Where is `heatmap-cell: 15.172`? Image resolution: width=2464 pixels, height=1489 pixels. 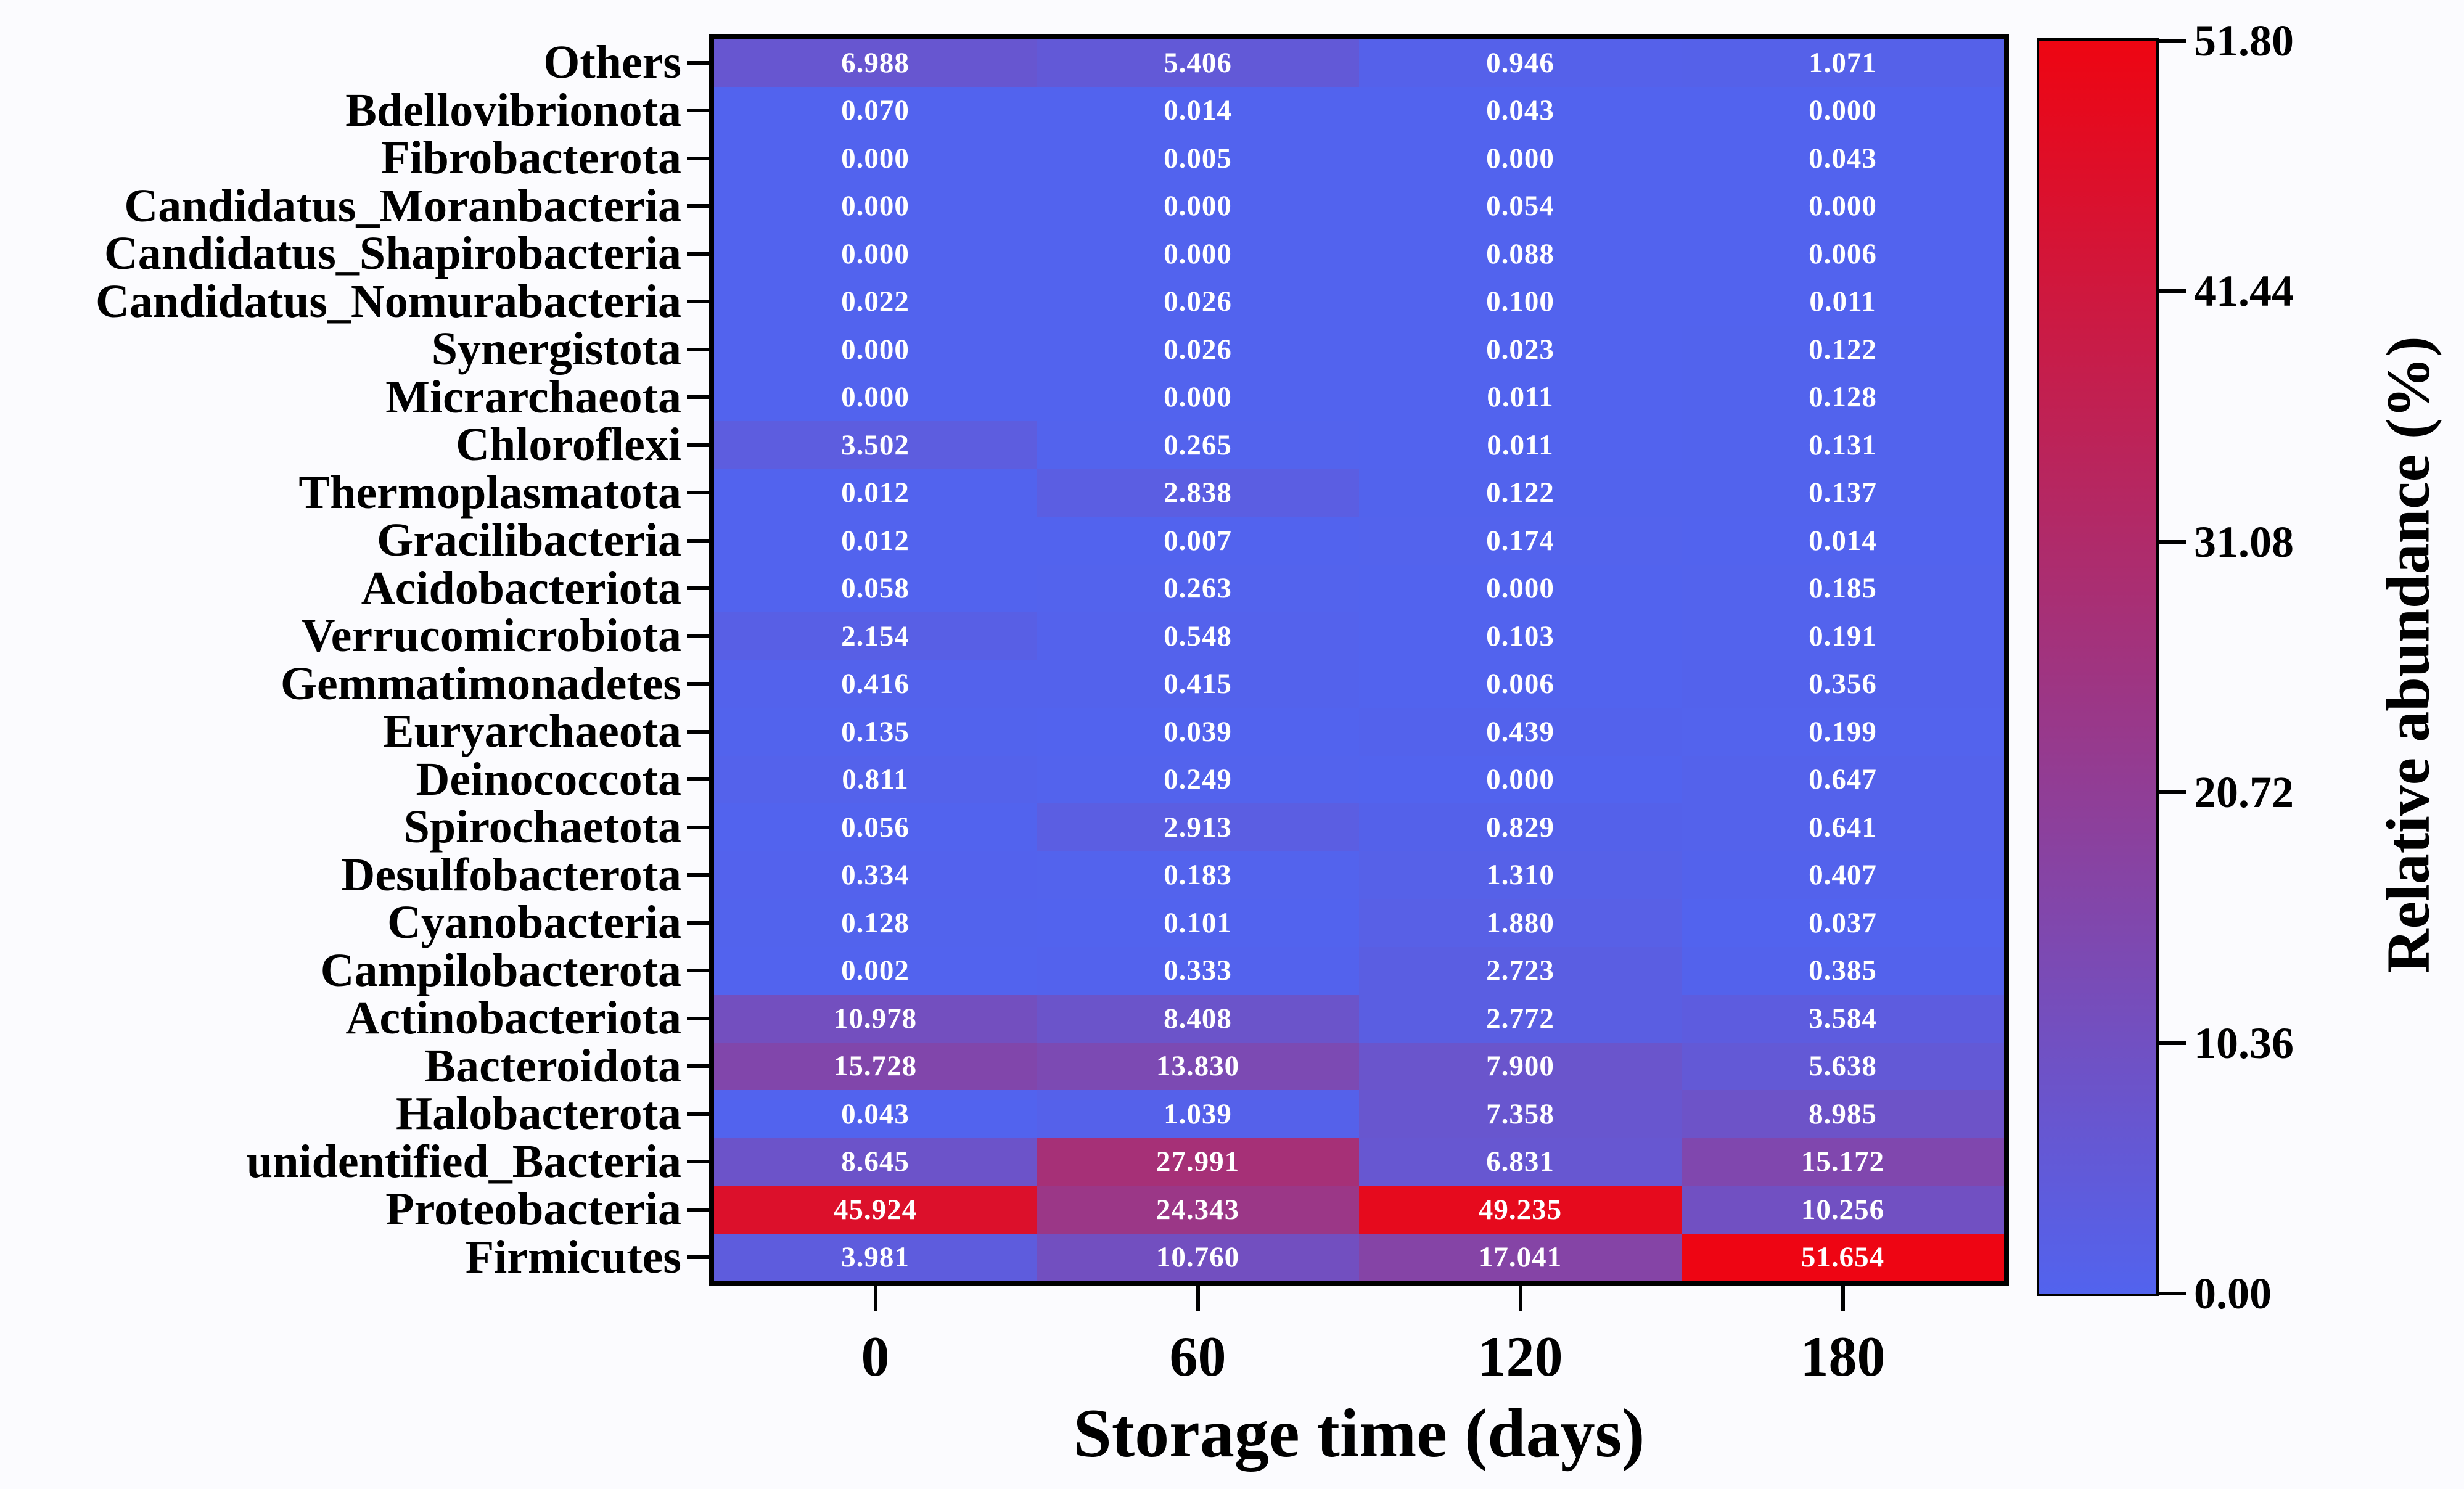 heatmap-cell: 15.172 is located at coordinates (1843, 1162).